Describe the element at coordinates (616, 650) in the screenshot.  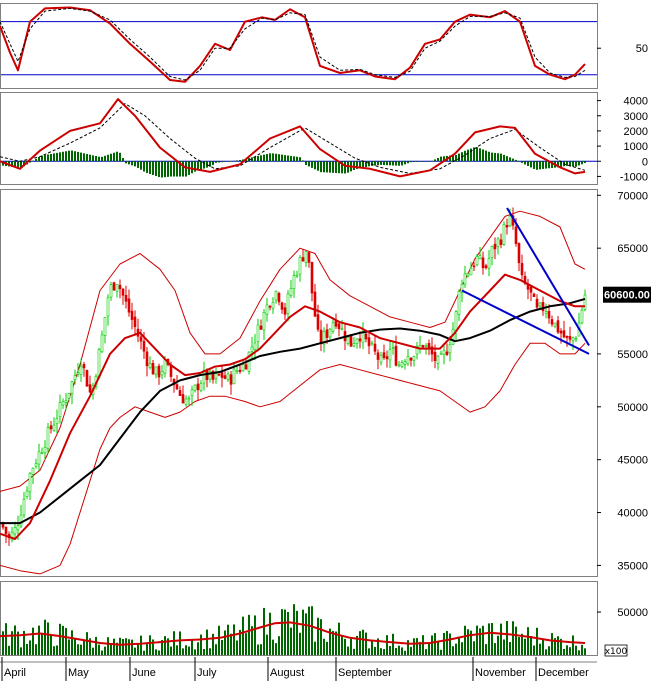
I see `volume-unit-box` at that location.